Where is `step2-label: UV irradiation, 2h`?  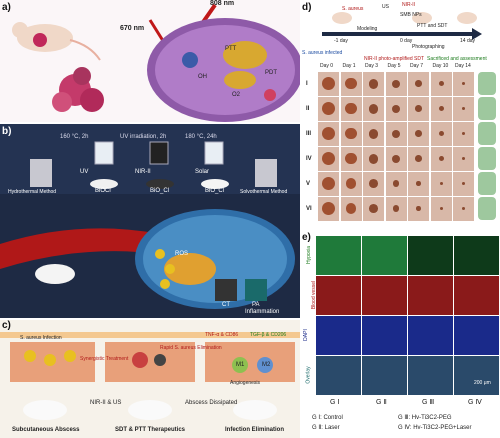
step2-label: UV irradiation, 2h is located at coordinates (143, 137).